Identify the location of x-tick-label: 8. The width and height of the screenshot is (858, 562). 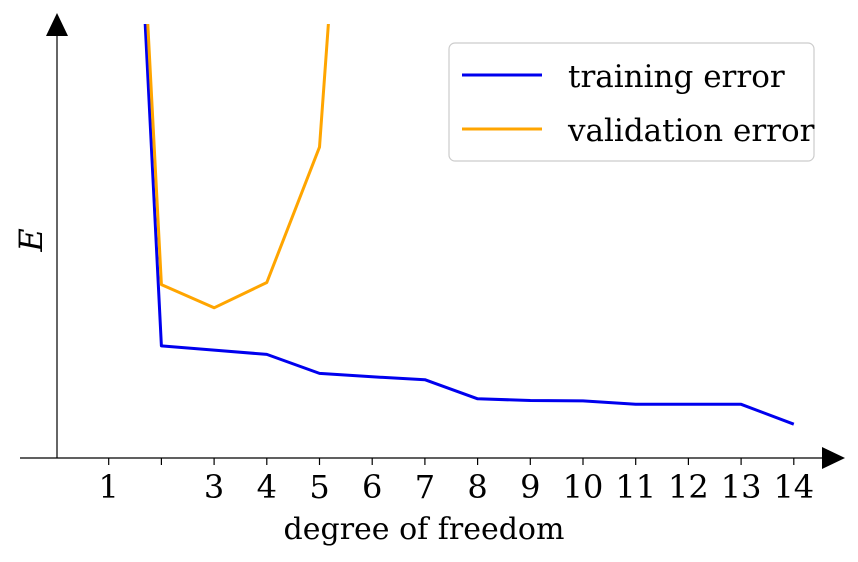
(477, 487).